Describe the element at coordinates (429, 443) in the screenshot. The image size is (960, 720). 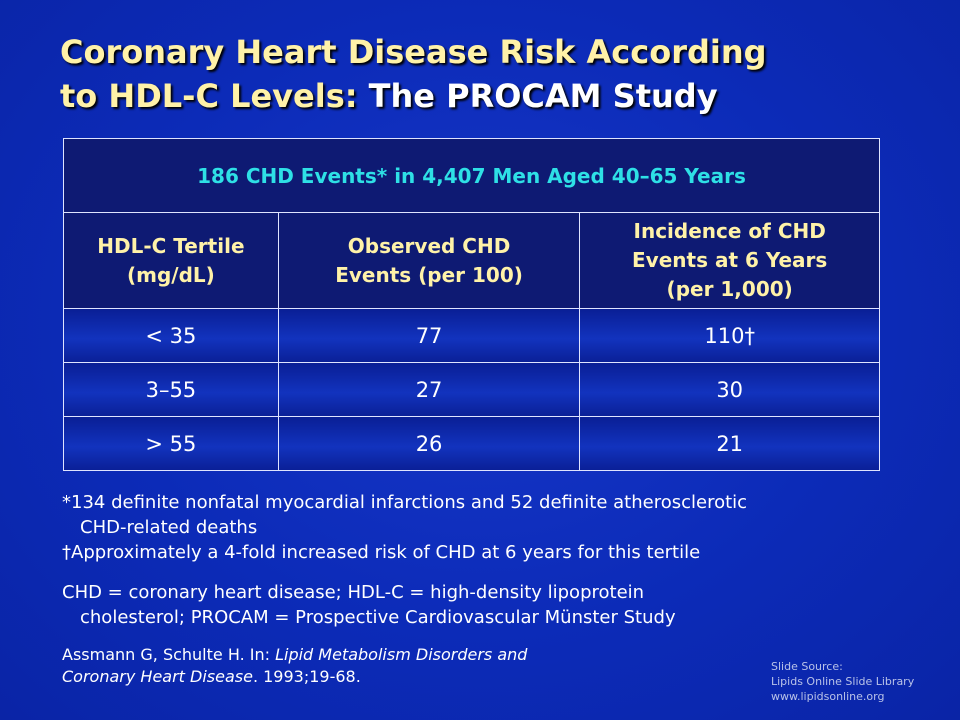
I see `table-cell: 26` at that location.